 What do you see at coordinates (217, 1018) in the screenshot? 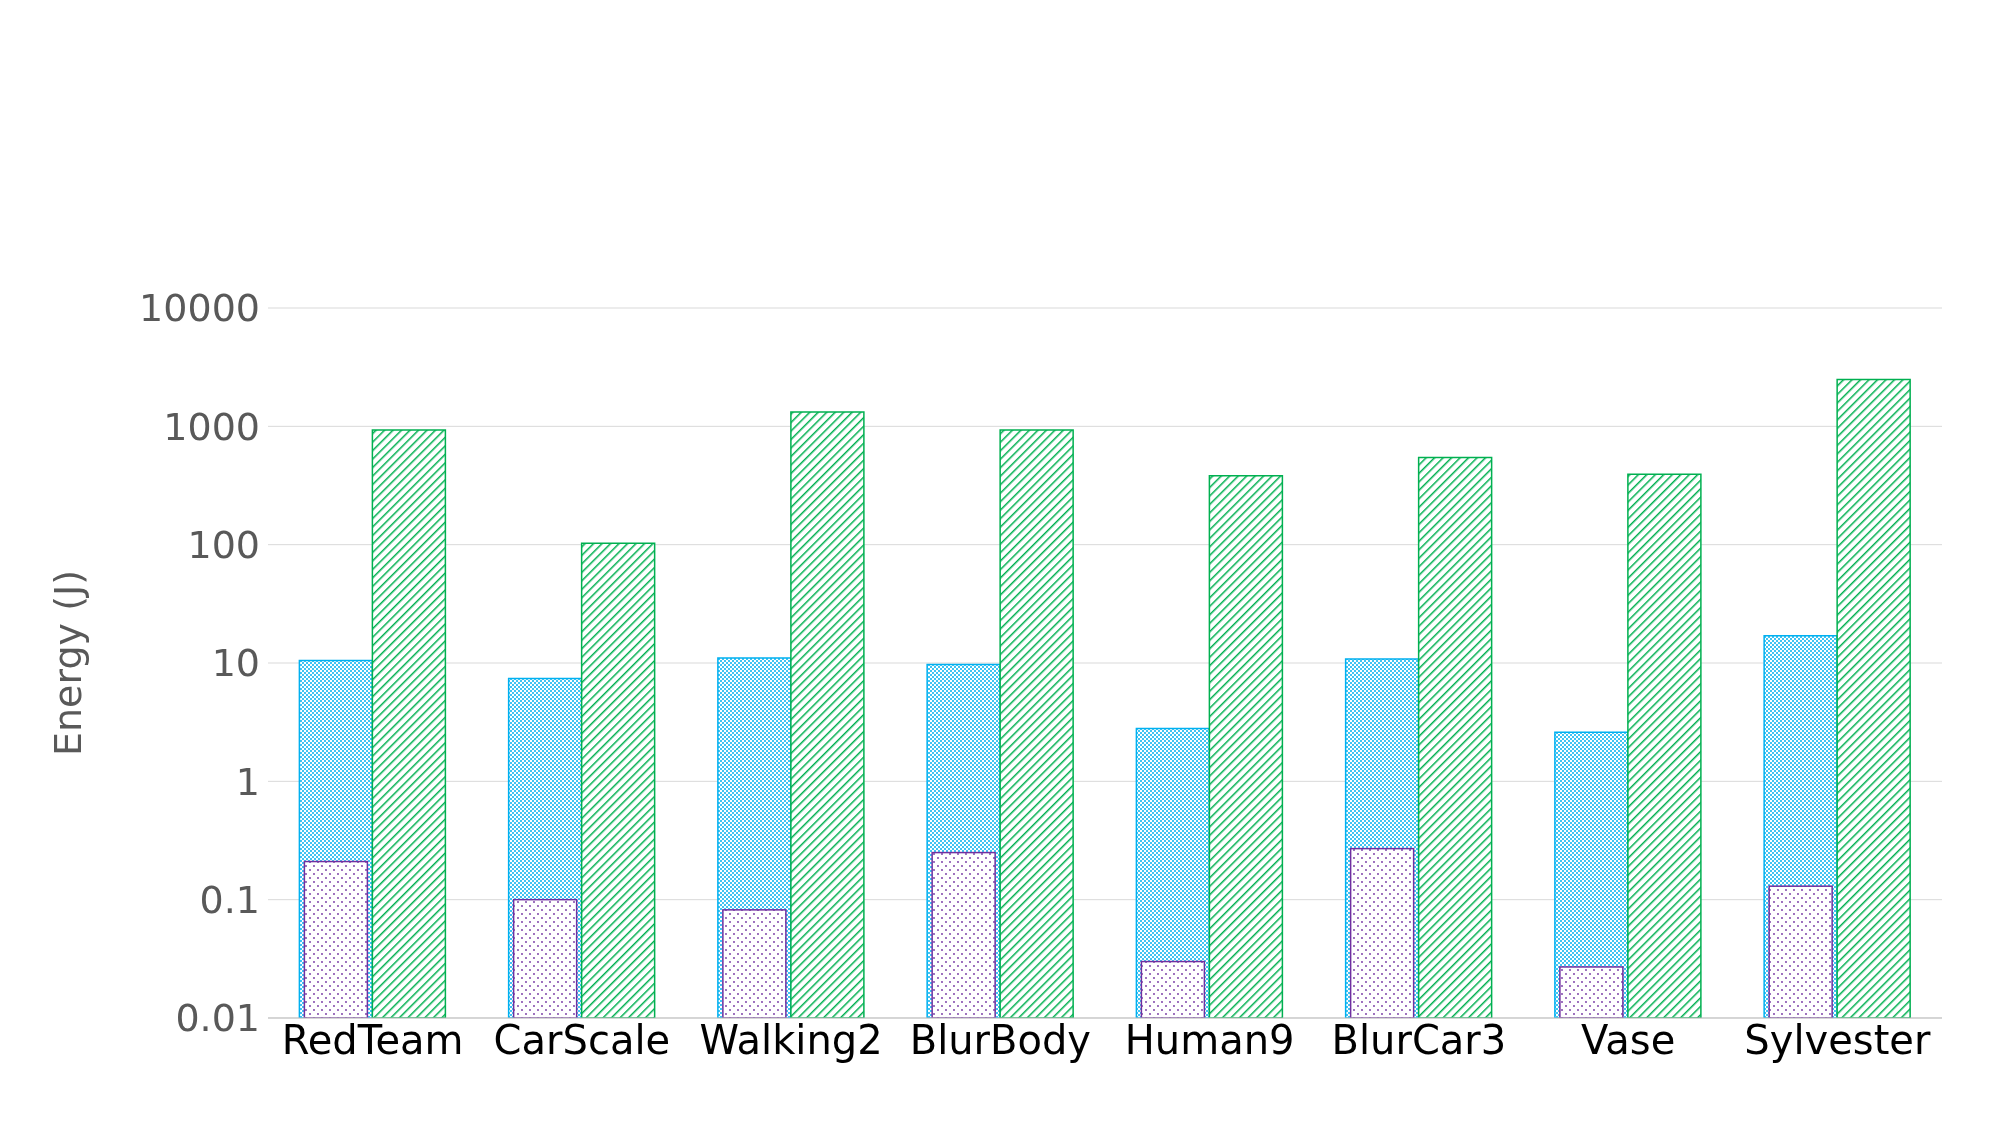
I see `y-tick-label: 0.01` at bounding box center [217, 1018].